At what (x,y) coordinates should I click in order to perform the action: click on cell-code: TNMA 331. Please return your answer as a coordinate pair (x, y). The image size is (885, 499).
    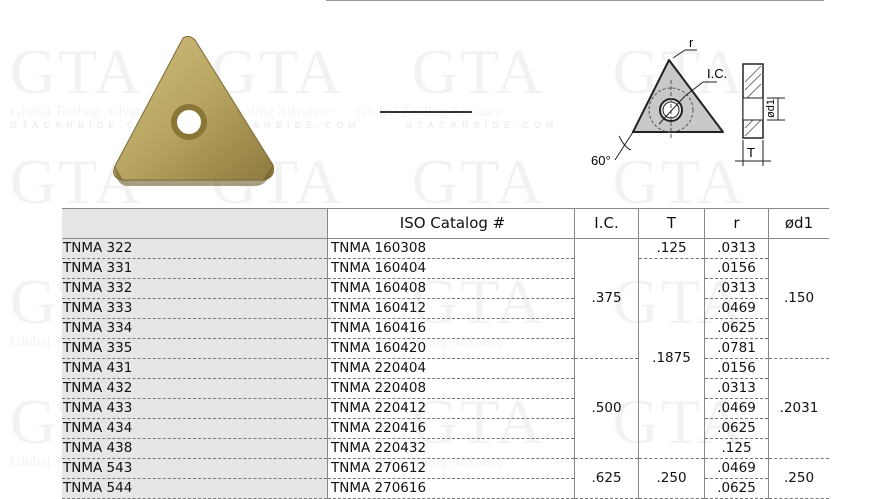
    Looking at the image, I should click on (195, 268).